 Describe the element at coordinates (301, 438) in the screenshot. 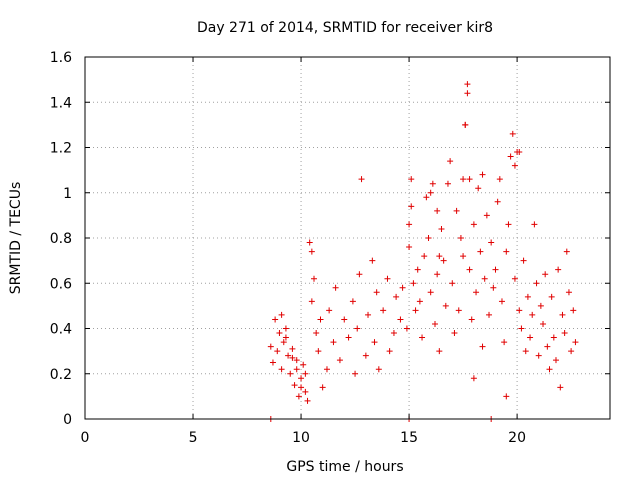

I see `x-tick-label: 10` at that location.